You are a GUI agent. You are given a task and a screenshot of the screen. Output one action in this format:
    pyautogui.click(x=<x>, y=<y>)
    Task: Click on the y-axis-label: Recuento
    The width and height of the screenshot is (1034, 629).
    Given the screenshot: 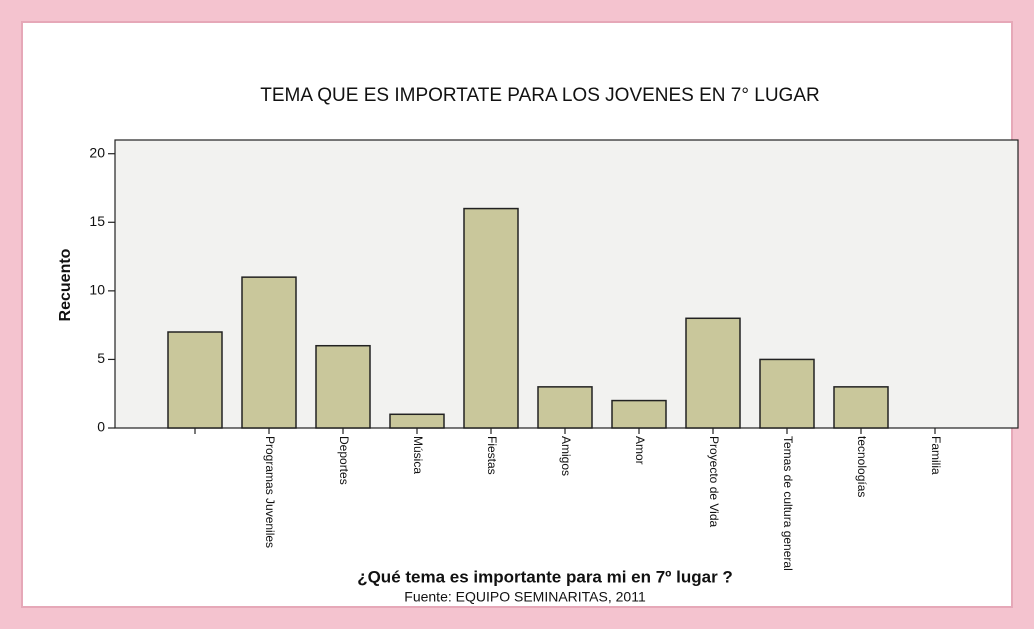 What is the action you would take?
    pyautogui.click(x=65, y=284)
    